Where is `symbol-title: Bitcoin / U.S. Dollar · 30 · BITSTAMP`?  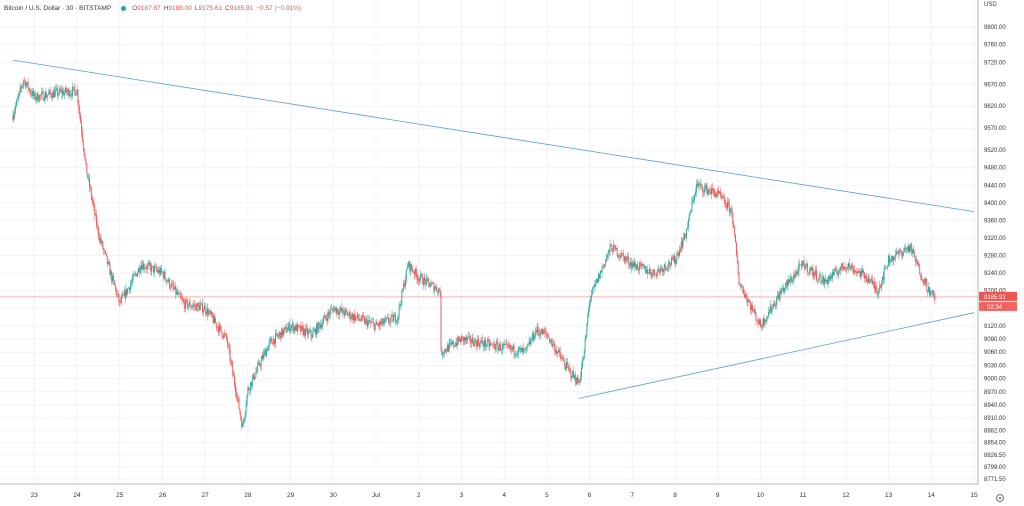
symbol-title: Bitcoin / U.S. Dollar · 30 · BITSTAMP is located at coordinates (58, 8).